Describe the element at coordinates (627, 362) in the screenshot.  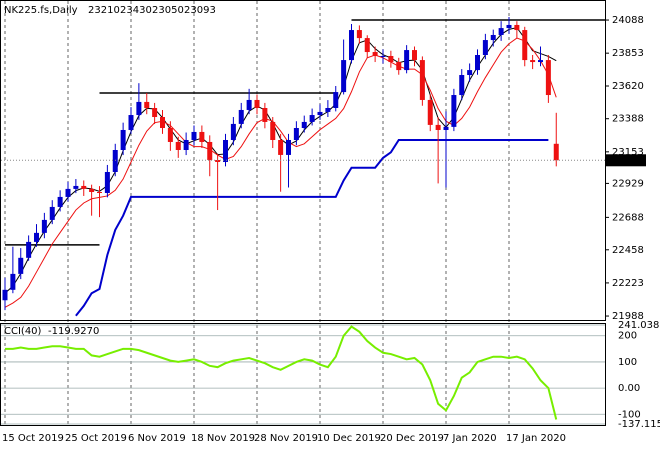
I see `y-tick-label: 100` at that location.